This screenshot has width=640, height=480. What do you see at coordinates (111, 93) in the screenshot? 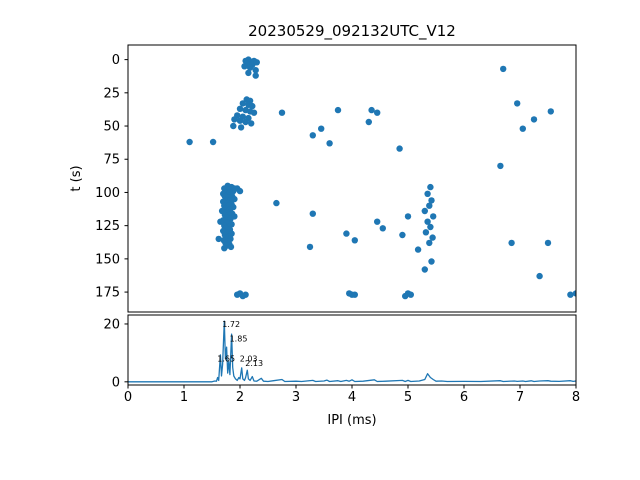
I see `y-tick-label: 25` at bounding box center [111, 93].